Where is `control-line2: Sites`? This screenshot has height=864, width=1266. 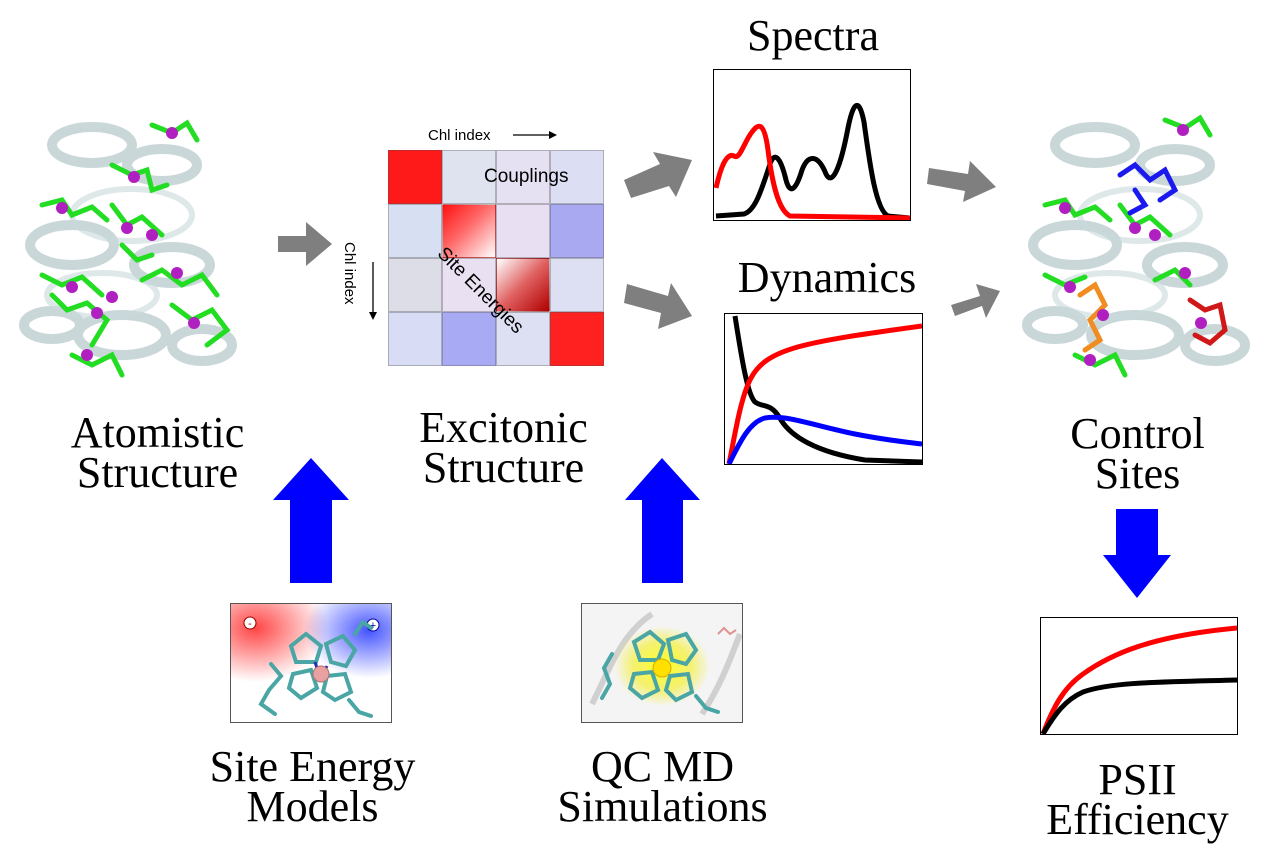 control-line2: Sites is located at coordinates (1137, 473).